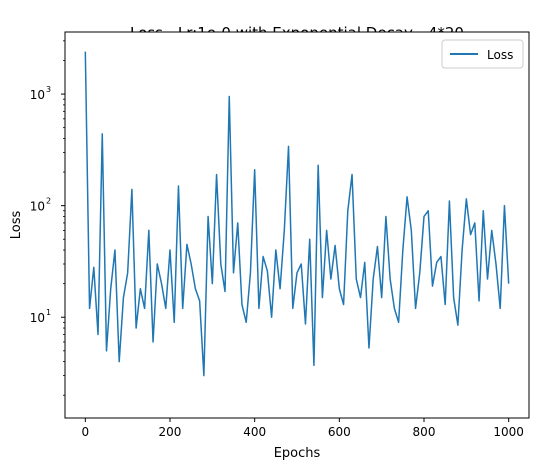  Describe the element at coordinates (48, 201) in the screenshot. I see `y-tick-exponent: 2` at that location.